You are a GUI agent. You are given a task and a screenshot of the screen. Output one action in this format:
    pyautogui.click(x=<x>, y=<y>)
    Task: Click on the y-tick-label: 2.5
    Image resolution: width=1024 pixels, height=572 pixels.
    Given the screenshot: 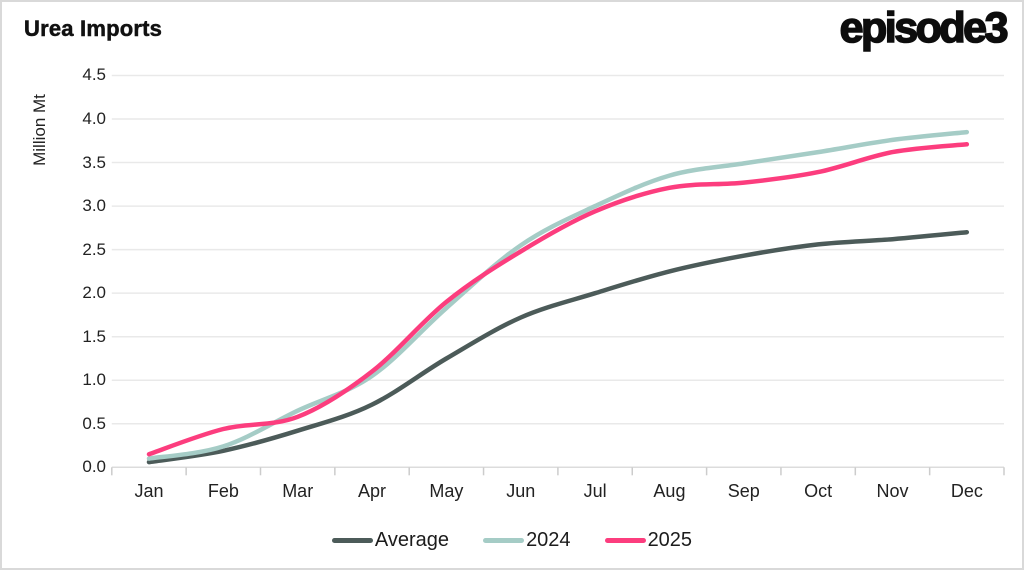 What is the action you would take?
    pyautogui.click(x=94, y=249)
    